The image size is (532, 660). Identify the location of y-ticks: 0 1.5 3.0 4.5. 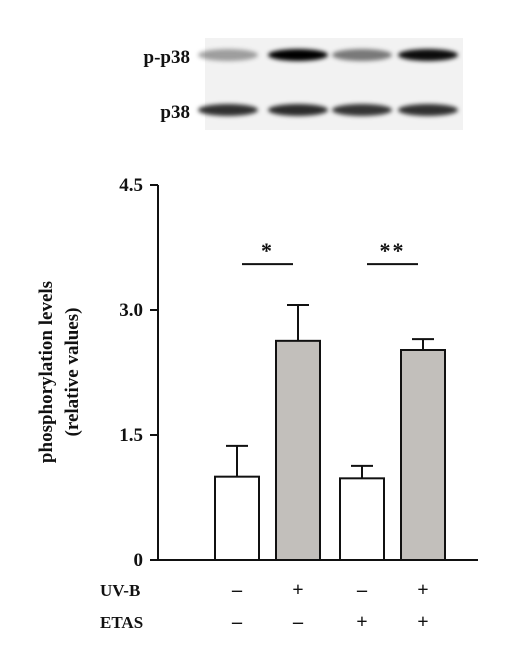
(138, 373).